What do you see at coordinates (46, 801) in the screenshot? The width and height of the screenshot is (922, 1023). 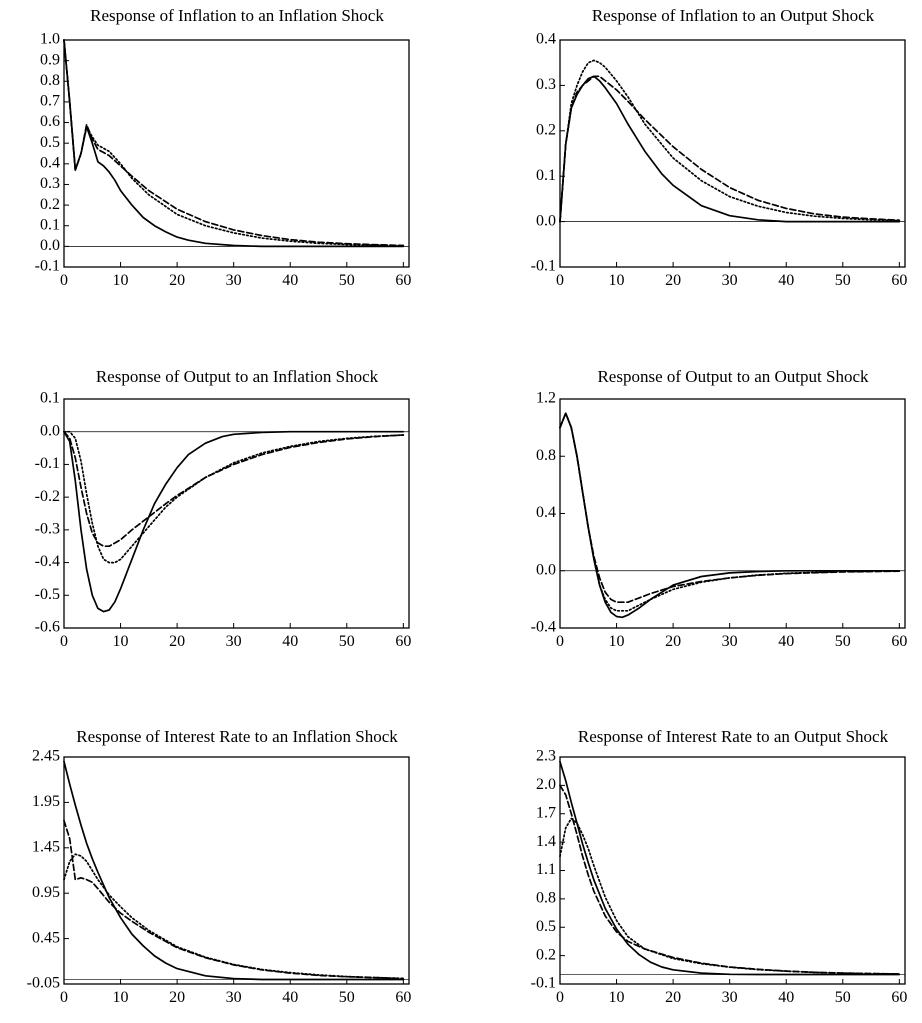 I see `y-tick-label: 1.95` at bounding box center [46, 801].